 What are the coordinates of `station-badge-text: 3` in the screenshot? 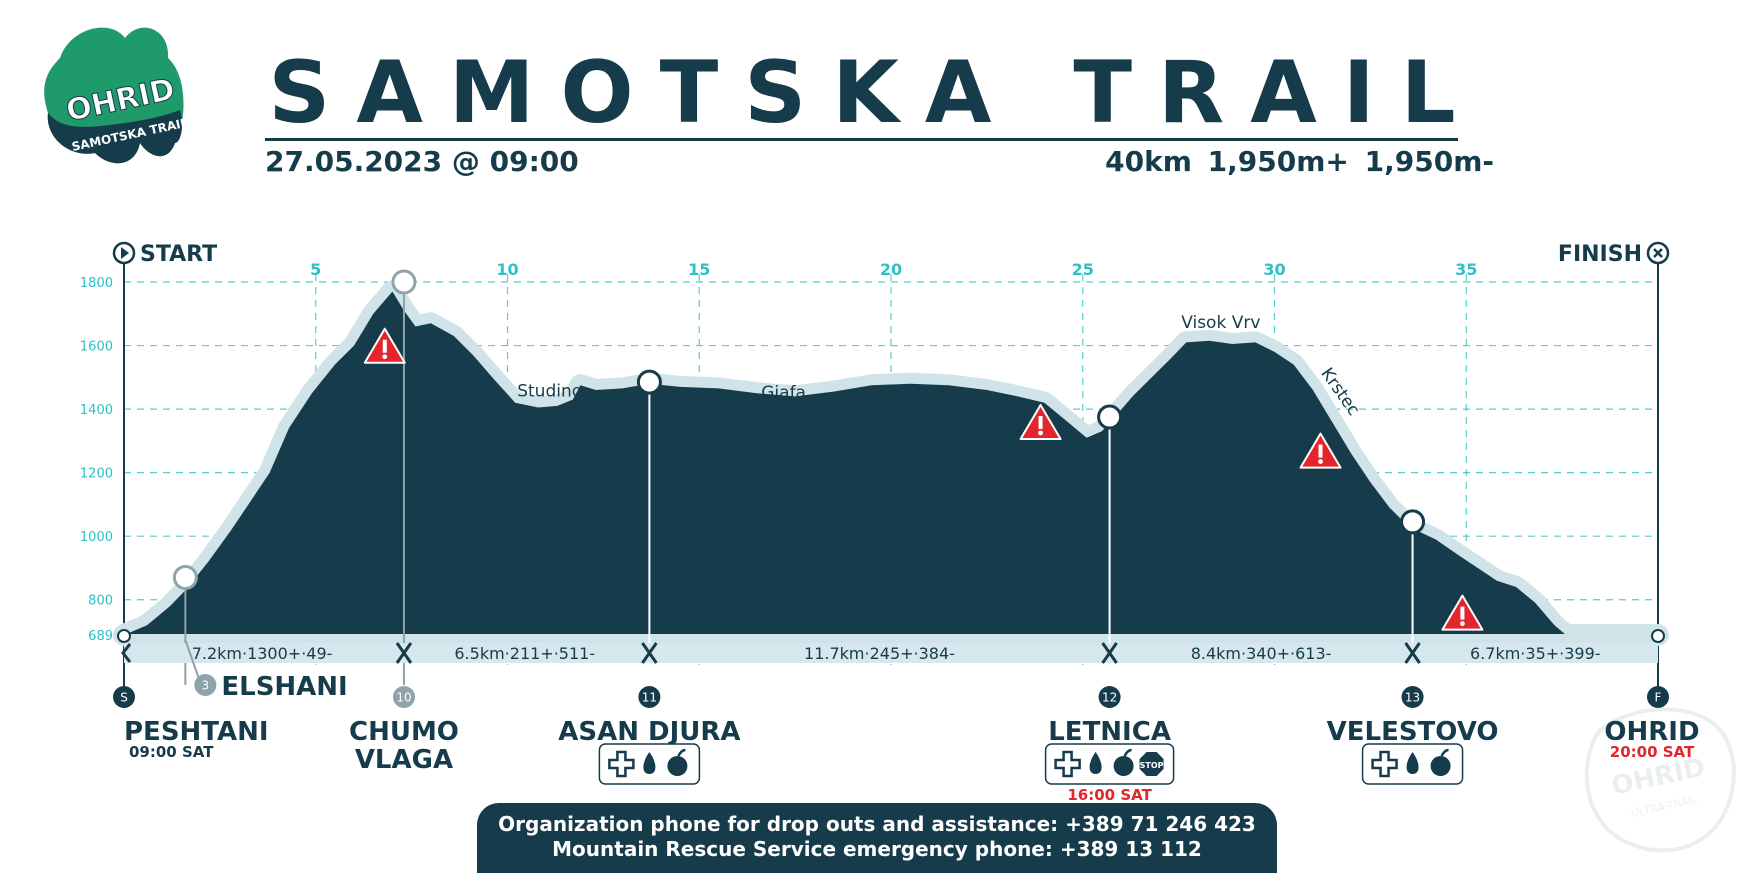 It's located at (206, 686).